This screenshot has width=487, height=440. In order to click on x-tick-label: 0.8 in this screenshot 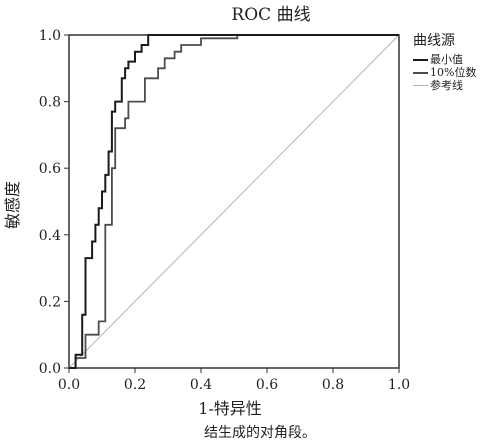, I will do `click(333, 385)`.